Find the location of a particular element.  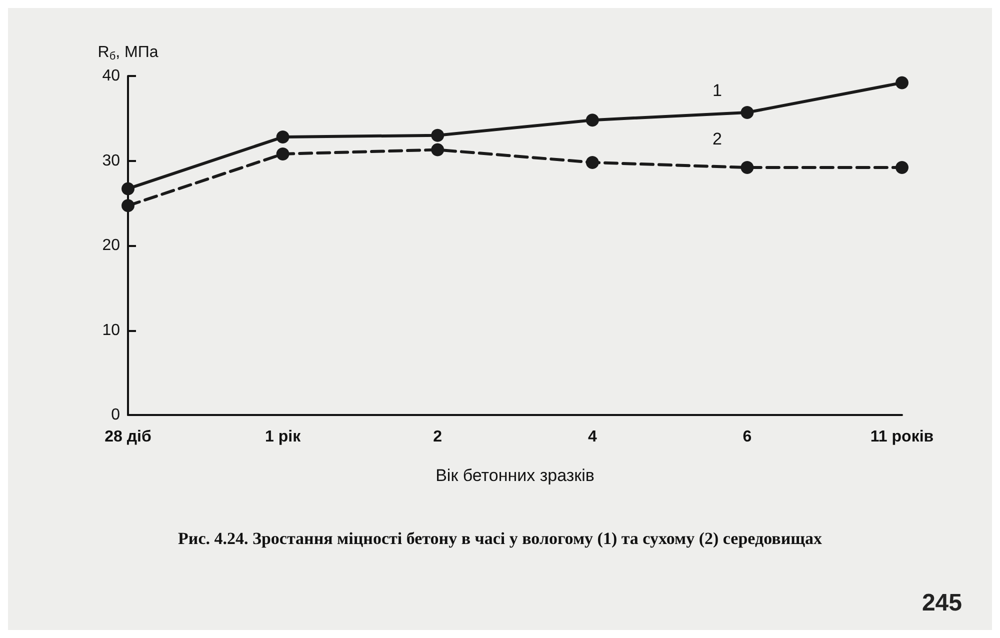

y-tick-label: 30 is located at coordinates (111, 161).